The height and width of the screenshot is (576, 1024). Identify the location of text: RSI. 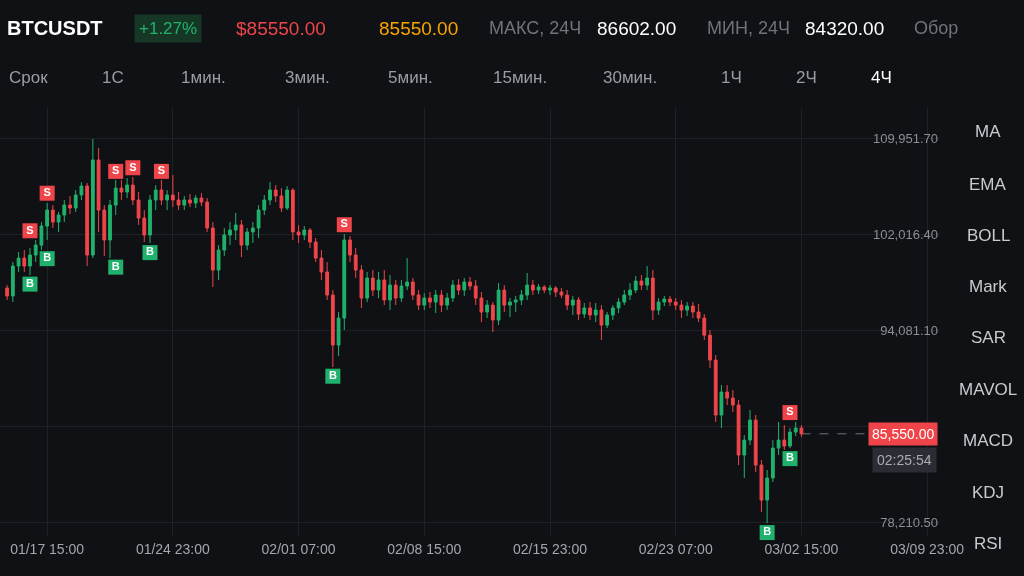
(988, 543).